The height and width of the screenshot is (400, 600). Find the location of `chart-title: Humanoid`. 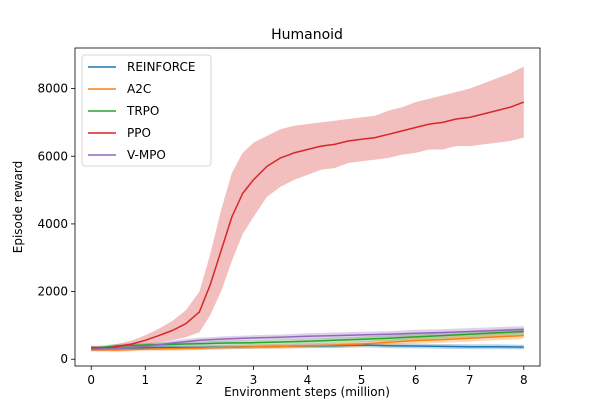

chart-title: Humanoid is located at coordinates (307, 35).